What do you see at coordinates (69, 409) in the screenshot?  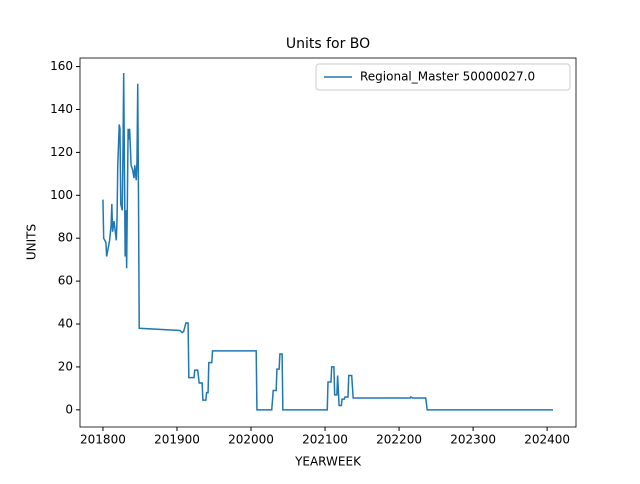 I see `y-tick-label: 0` at bounding box center [69, 409].